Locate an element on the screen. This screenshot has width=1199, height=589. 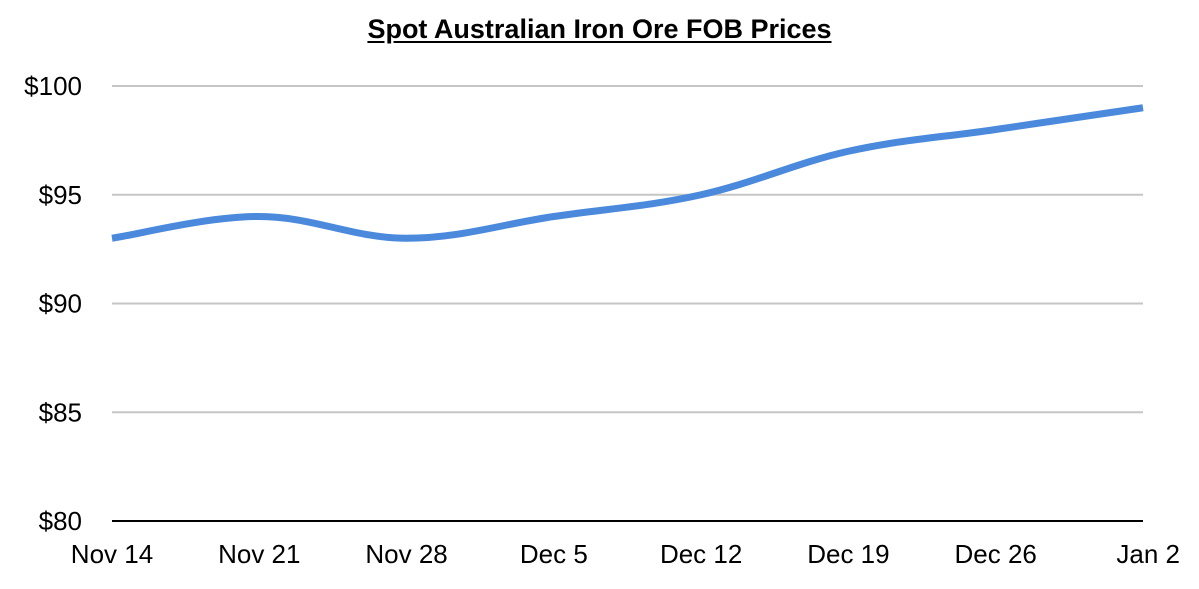
y-tick-label: $80 is located at coordinates (60, 521).